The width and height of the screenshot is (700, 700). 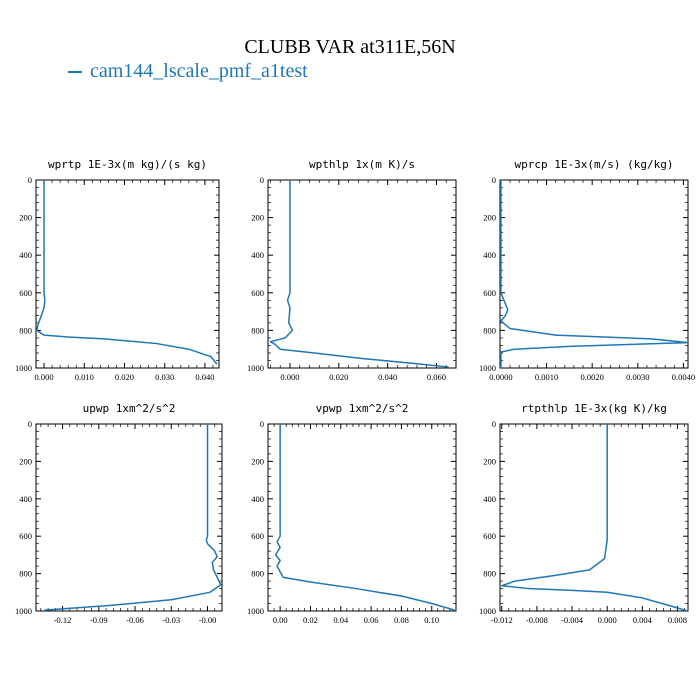 What do you see at coordinates (594, 164) in the screenshot?
I see `panel-title: wprcp 1E-3x(m/s) (kg/kg)` at bounding box center [594, 164].